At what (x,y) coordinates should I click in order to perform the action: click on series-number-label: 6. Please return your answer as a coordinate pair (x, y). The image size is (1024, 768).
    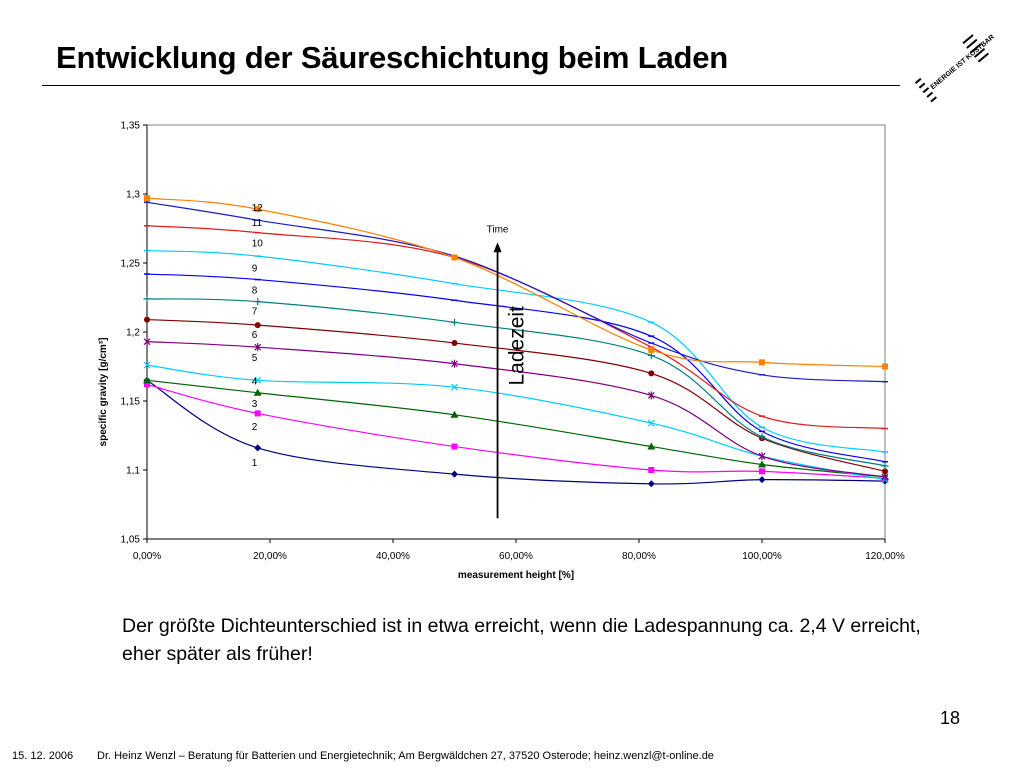
    Looking at the image, I should click on (255, 335).